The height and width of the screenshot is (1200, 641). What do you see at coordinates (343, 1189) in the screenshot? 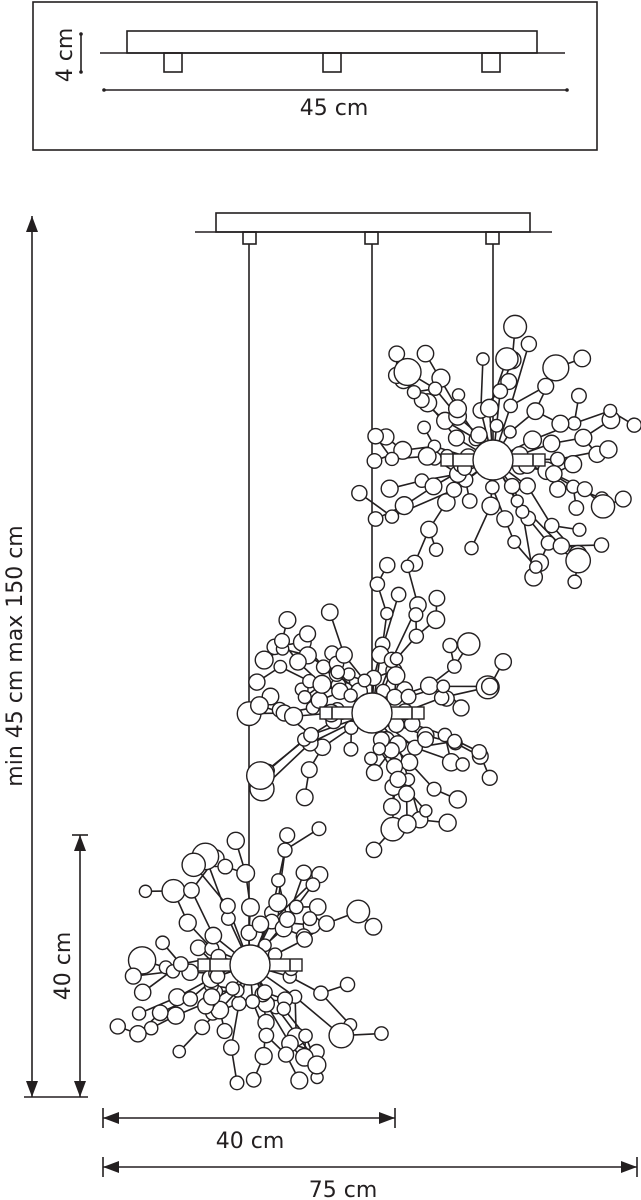
I see `total-width-label: 75 cm` at bounding box center [343, 1189].